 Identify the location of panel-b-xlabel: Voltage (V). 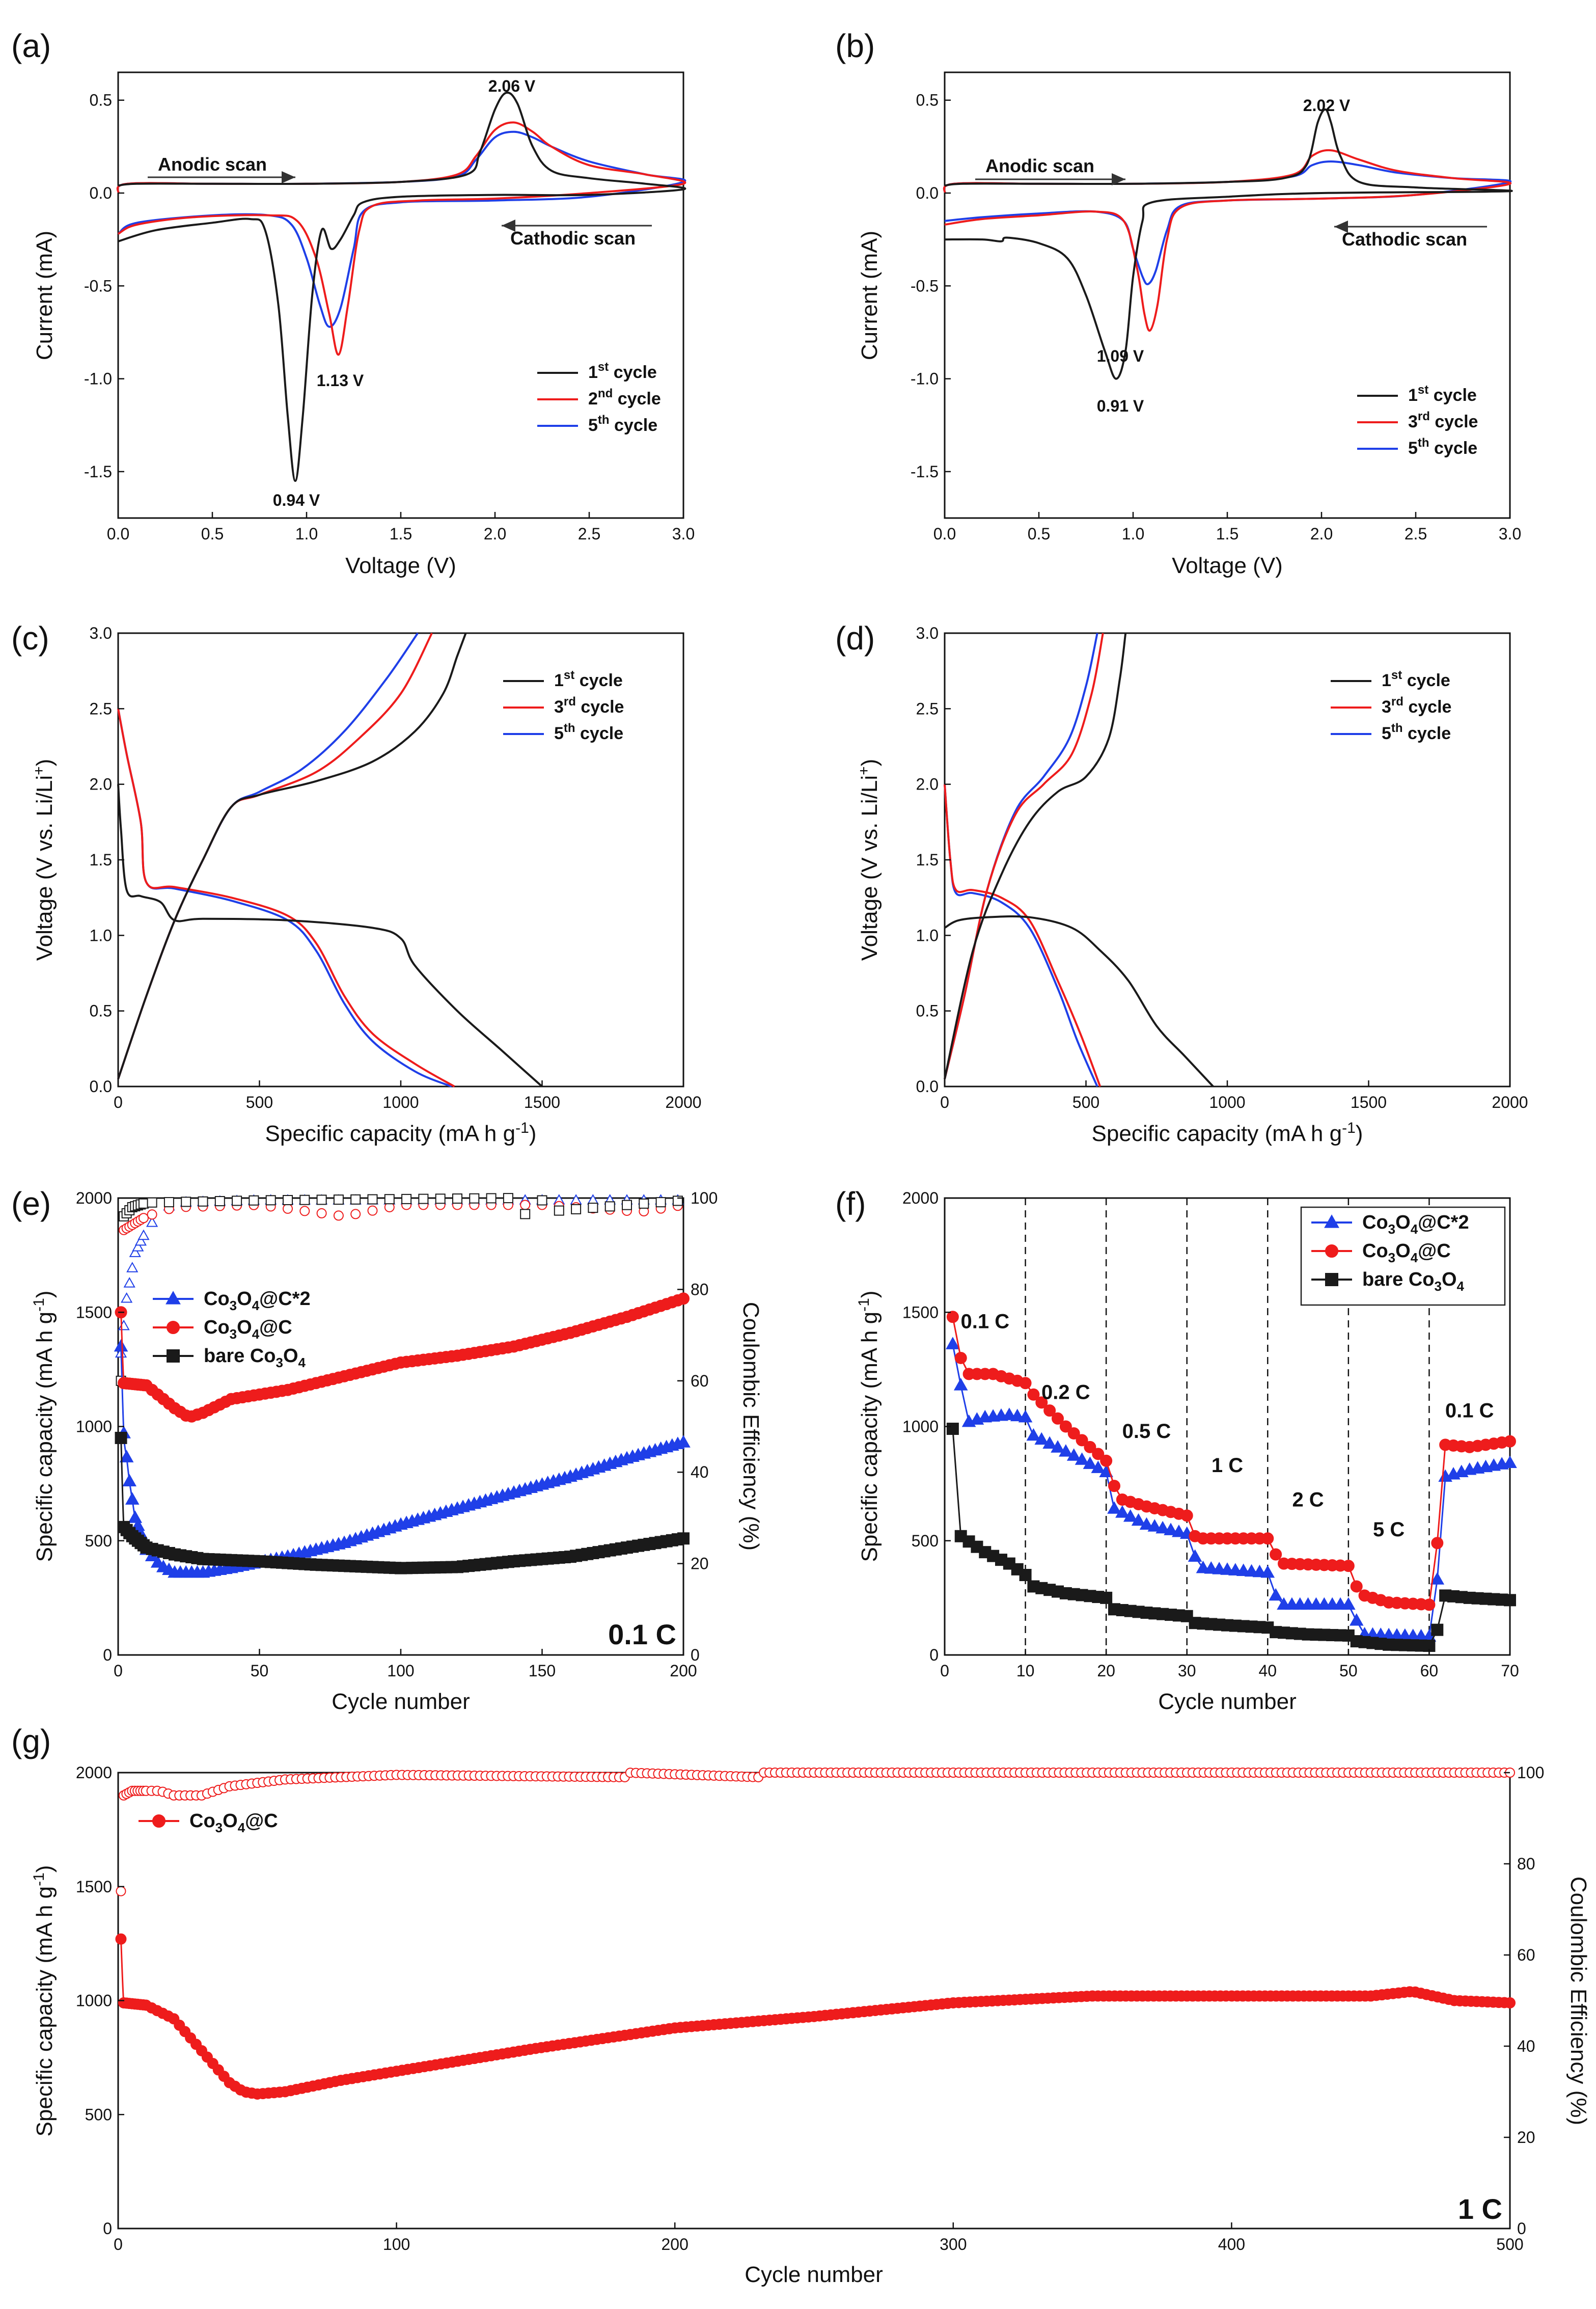
(1227, 565).